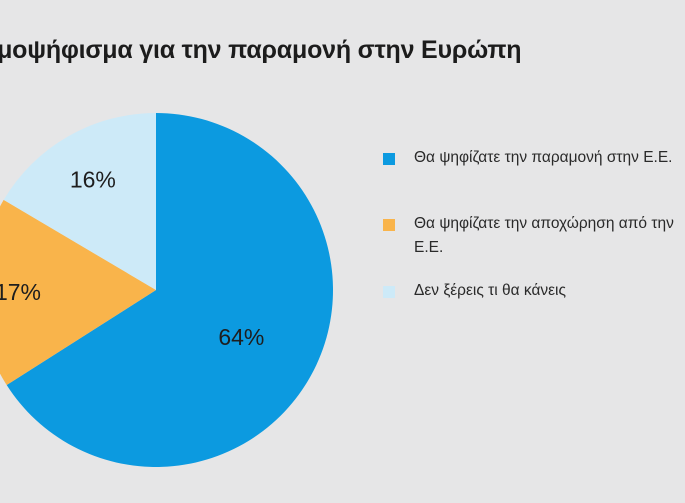 Image resolution: width=685 pixels, height=503 pixels. Describe the element at coordinates (544, 235) in the screenshot. I see `legend-label-leave: Θα ψηφίζατε την αποχώρηση από την Ε.Ε.` at that location.